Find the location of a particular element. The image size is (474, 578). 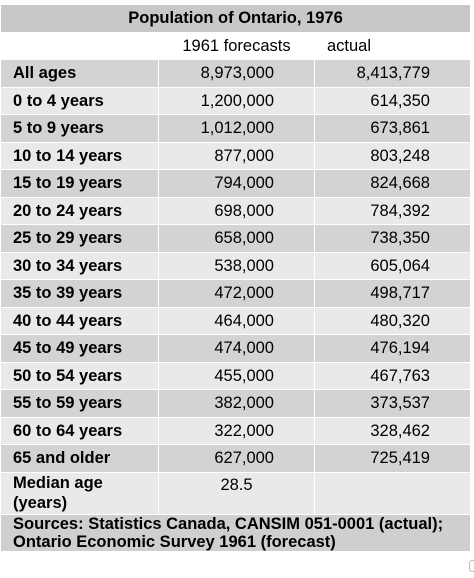

table-row: 40 to 44 years 464,000 480,320 is located at coordinates (235, 320).